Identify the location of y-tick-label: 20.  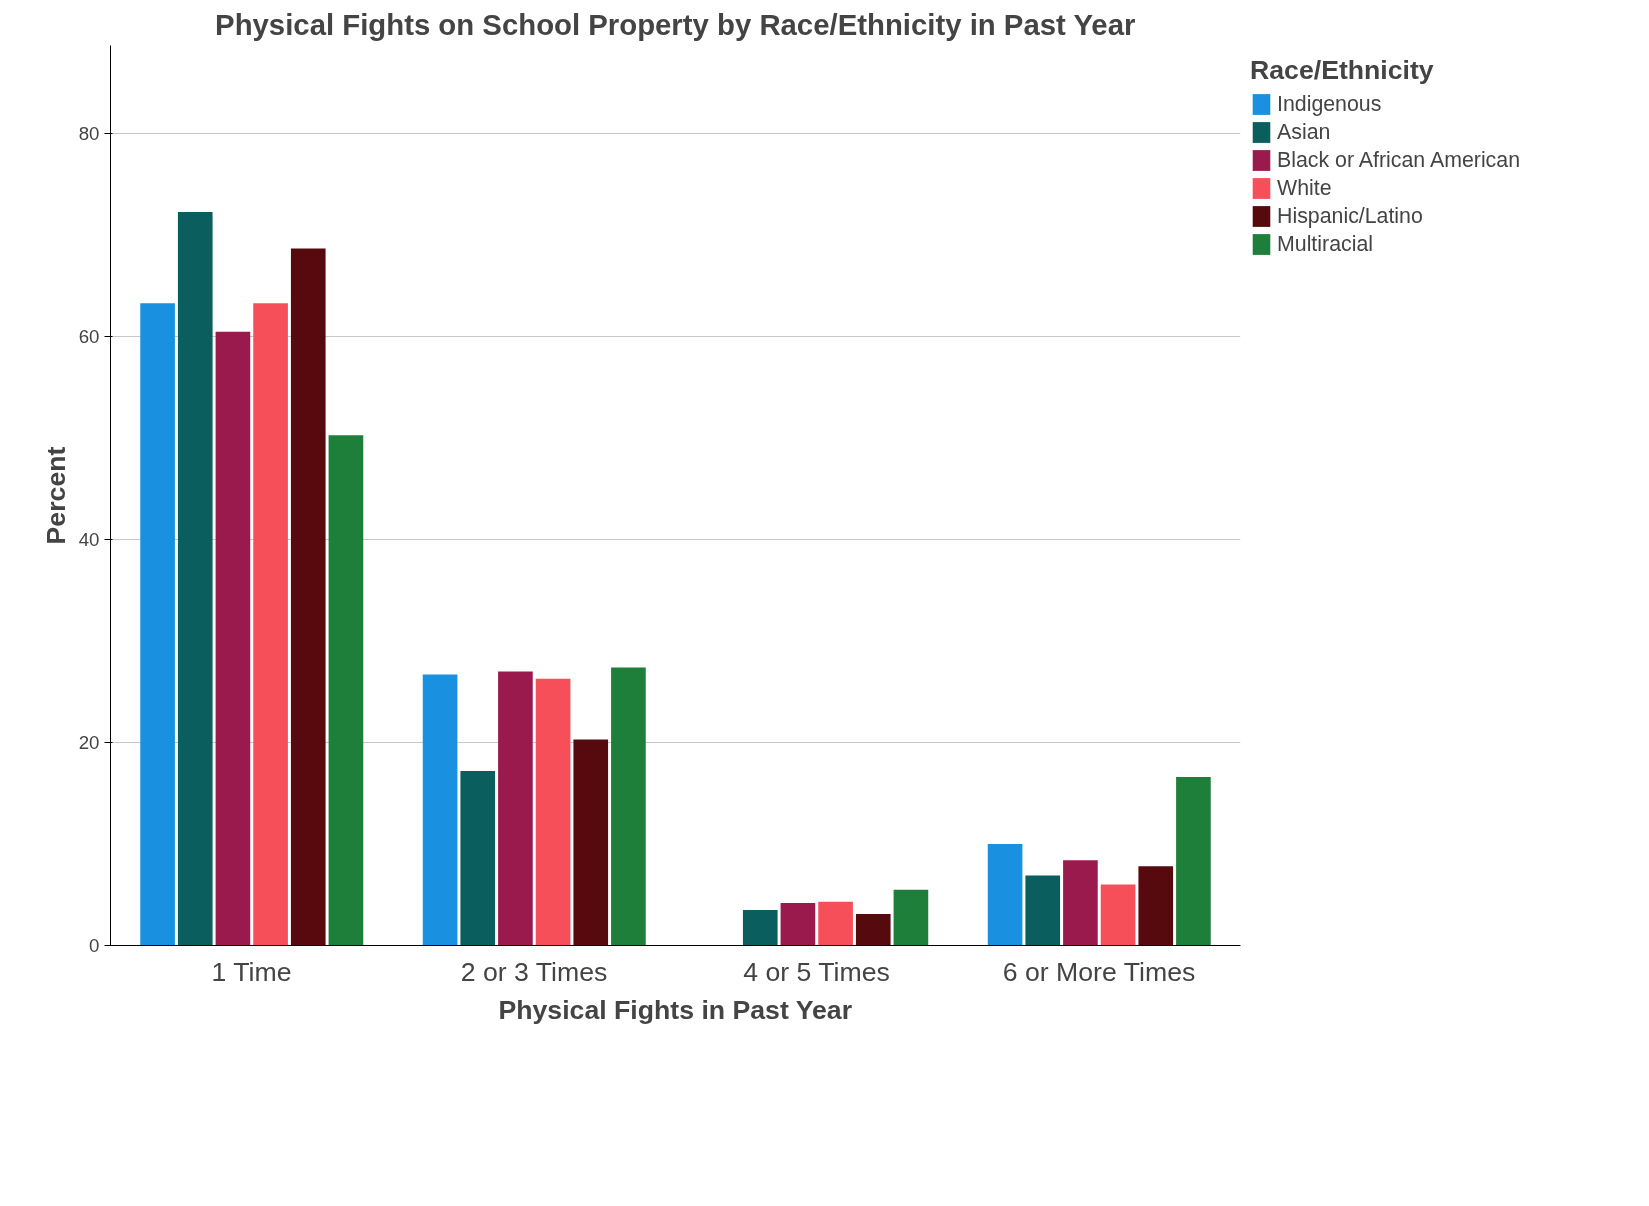
(89, 743).